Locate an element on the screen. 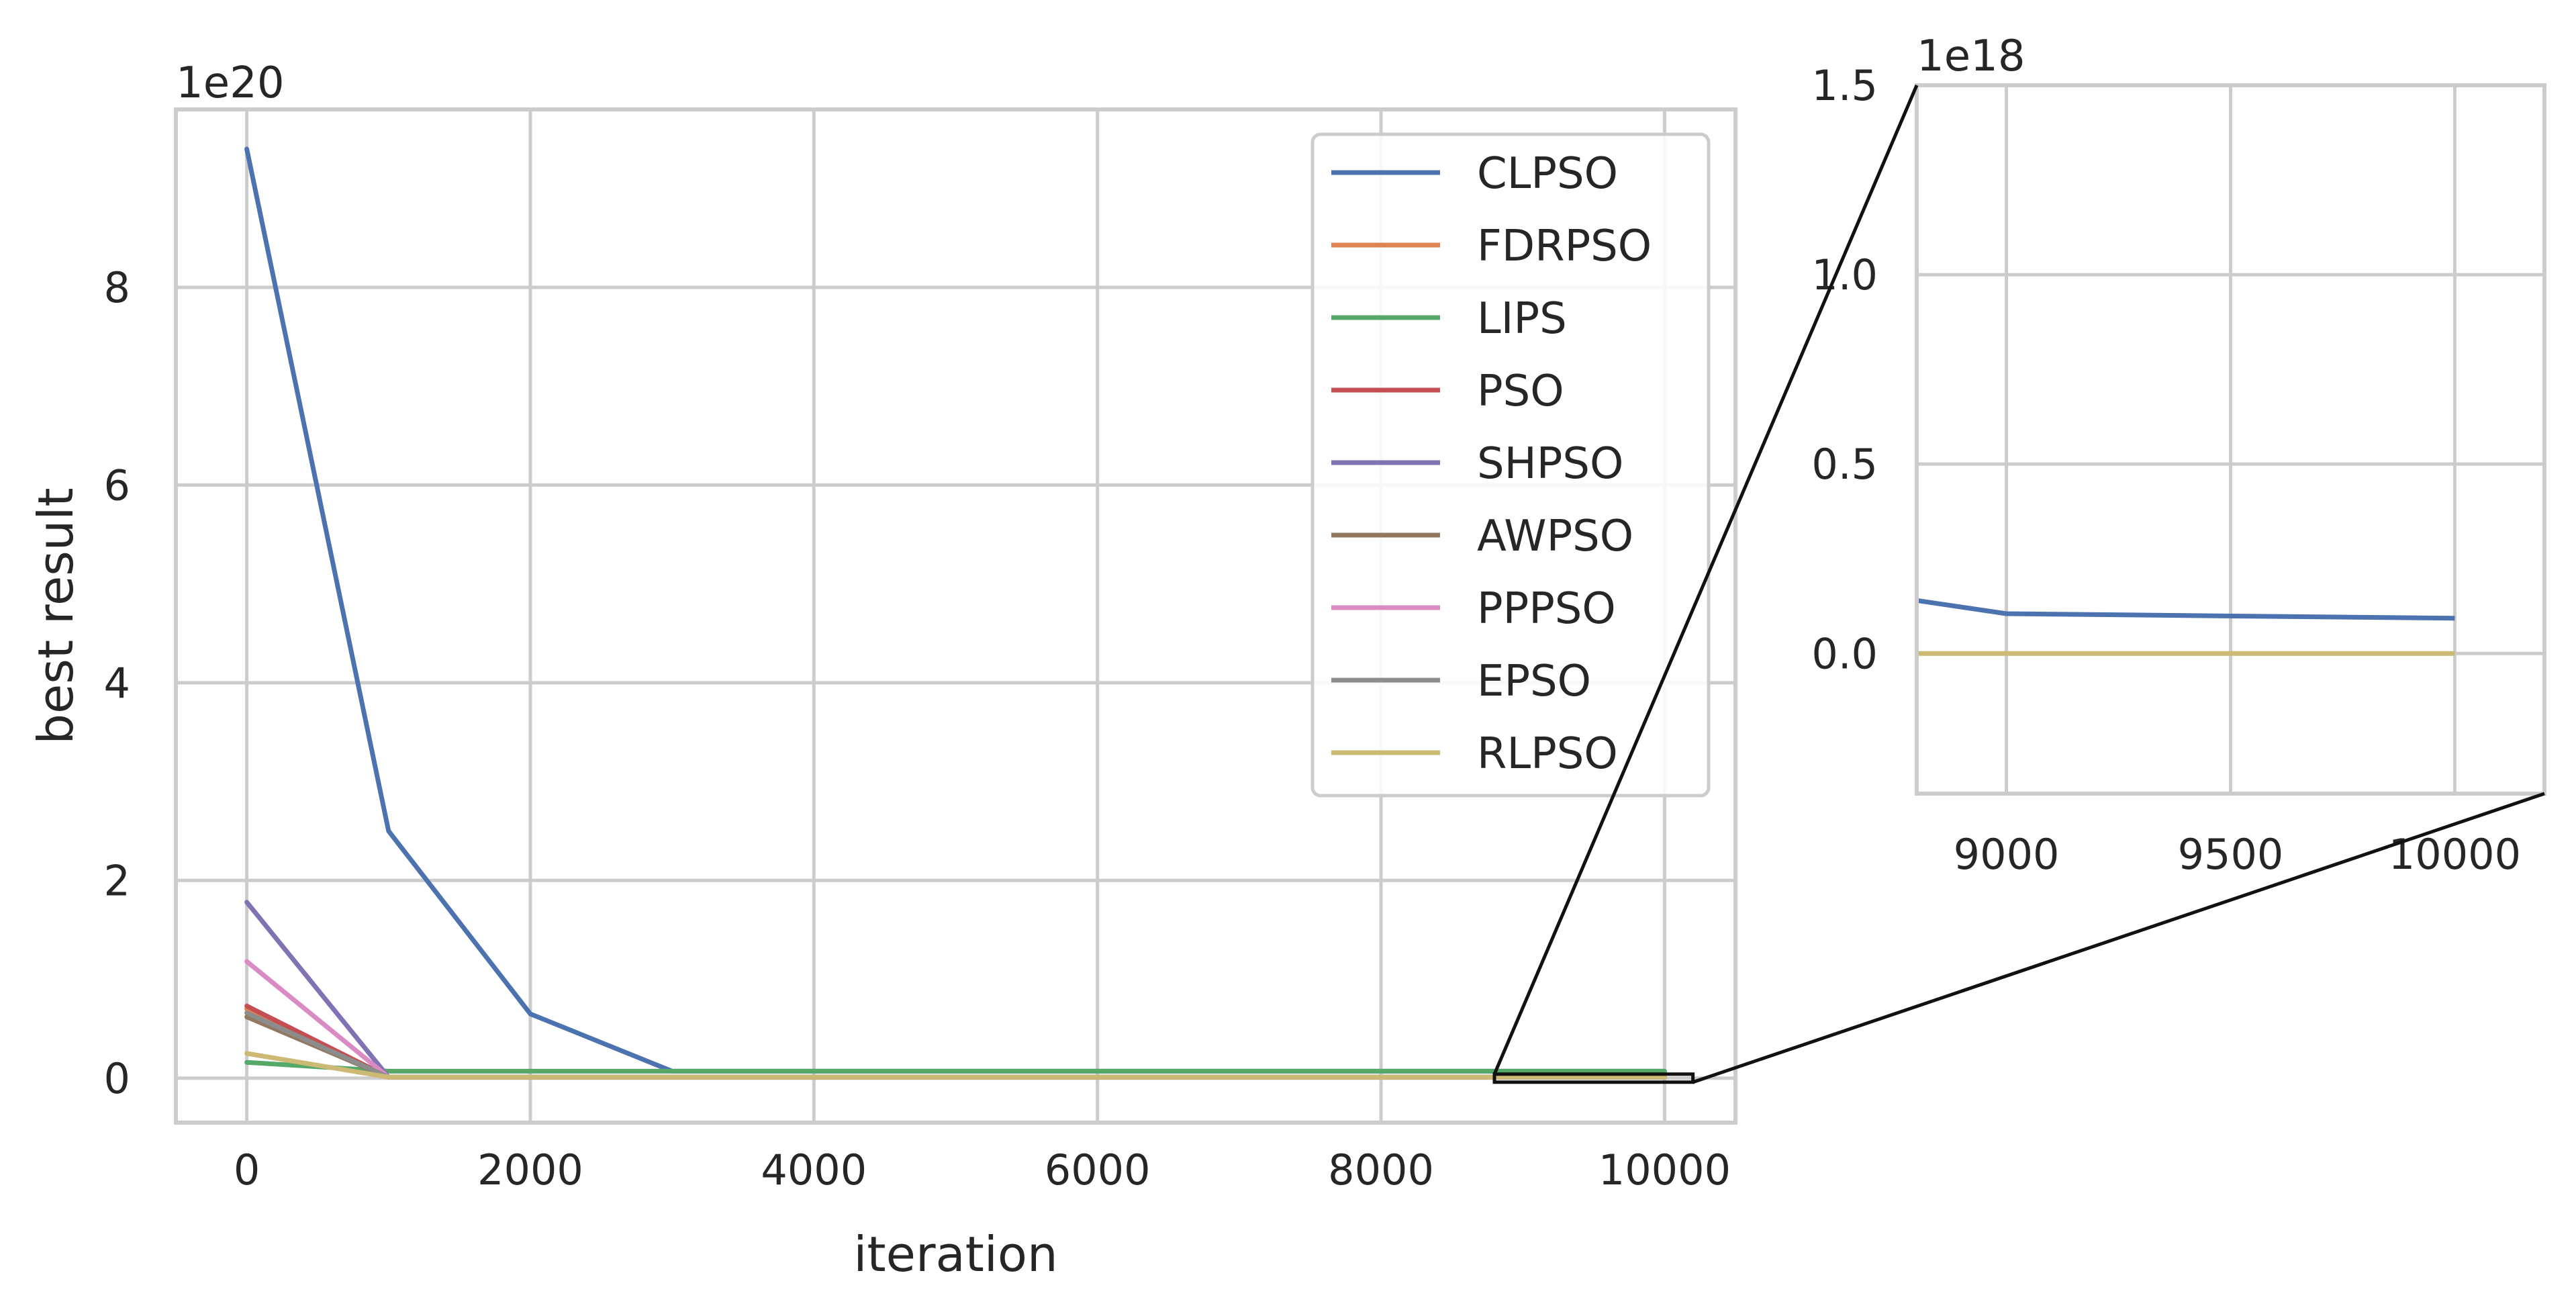 This screenshot has height=1316, width=2576. legend-item-shpso: SHPSO is located at coordinates (1477, 464).